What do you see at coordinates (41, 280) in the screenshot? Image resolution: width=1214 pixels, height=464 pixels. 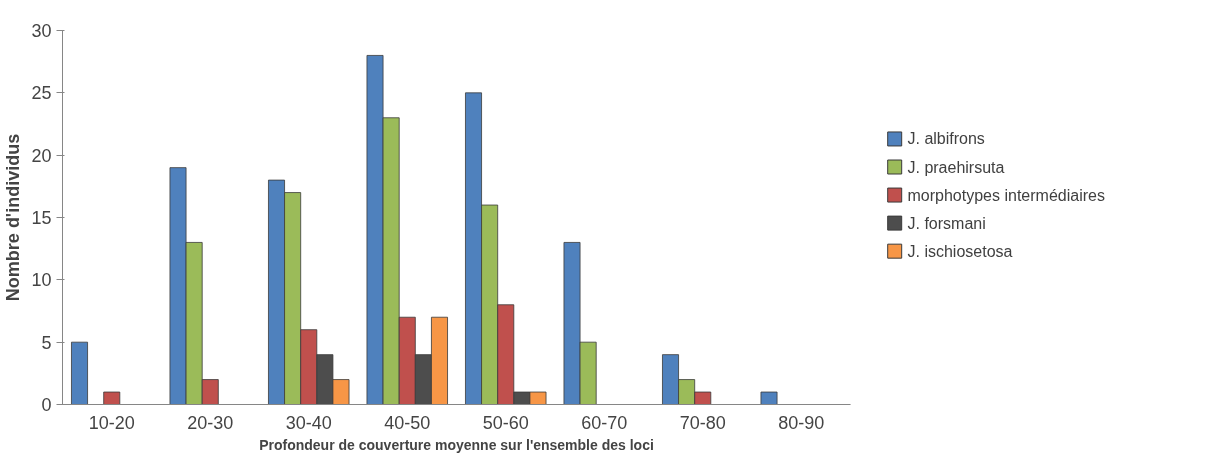 I see `y-tick-label: 10` at bounding box center [41, 280].